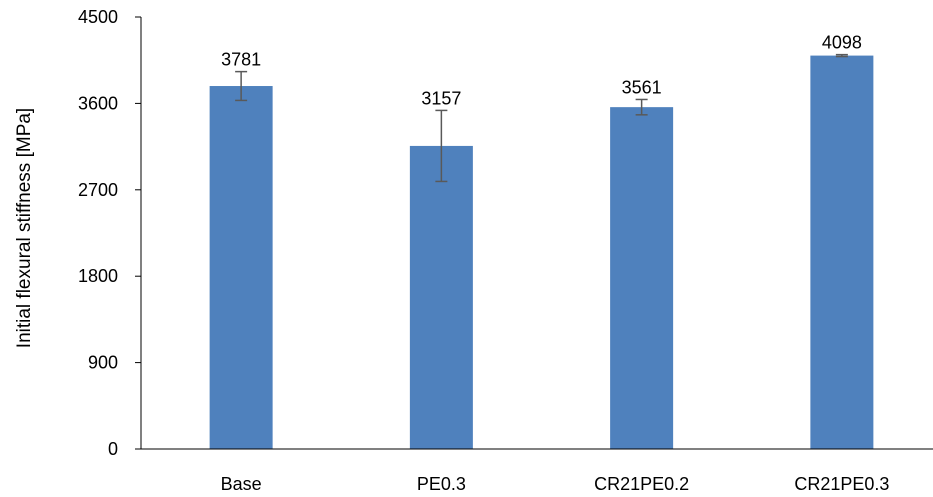 Image resolution: width=933 pixels, height=497 pixels. What do you see at coordinates (98, 17) in the screenshot?
I see `y-tick-label: 4500` at bounding box center [98, 17].